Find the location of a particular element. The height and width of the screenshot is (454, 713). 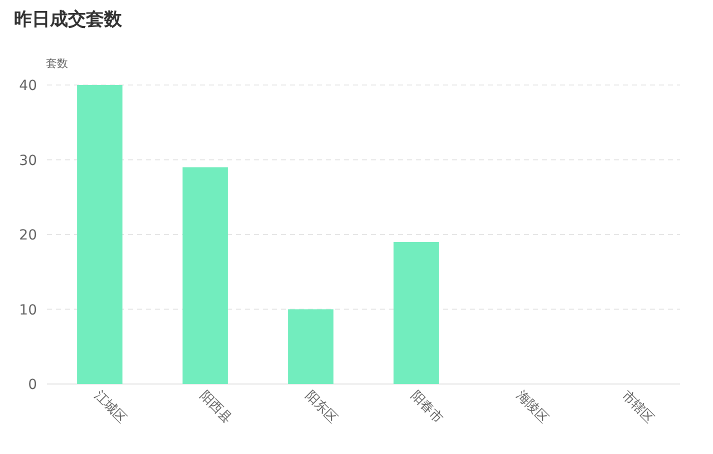

x-tick-label: 阳西县 is located at coordinates (215, 407).